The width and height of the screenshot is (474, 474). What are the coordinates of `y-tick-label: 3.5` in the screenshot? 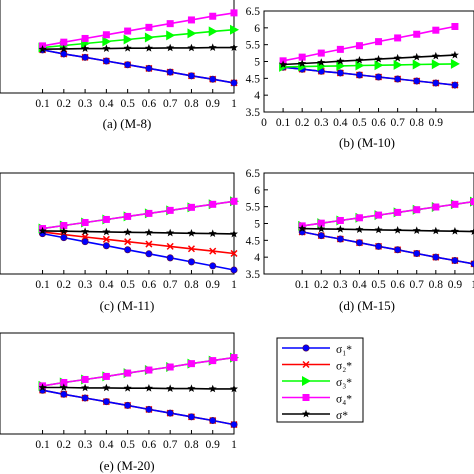 It's located at (253, 113).